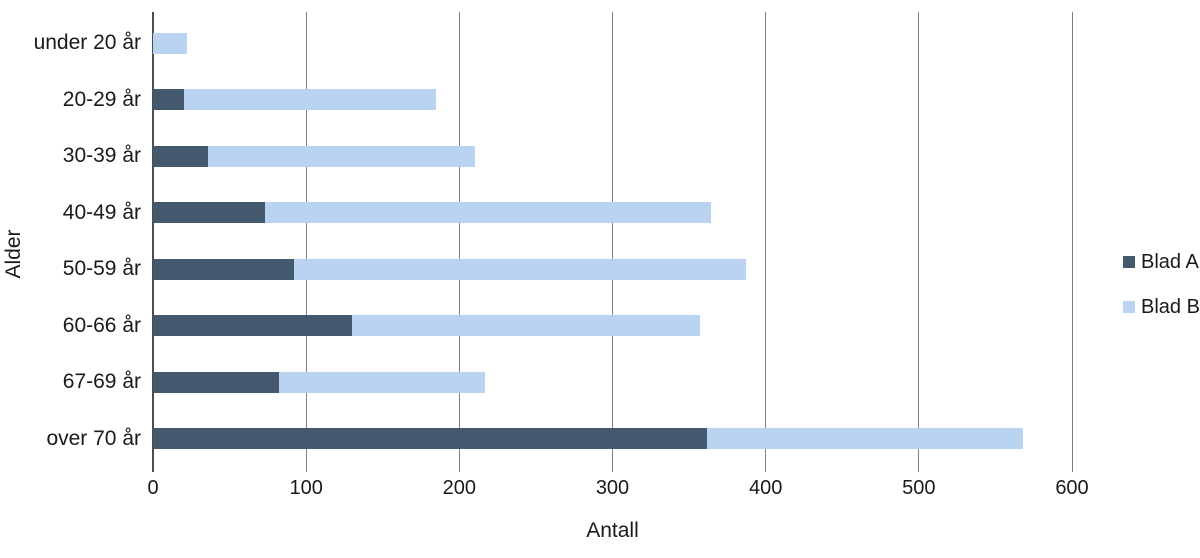 The width and height of the screenshot is (1200, 558). Describe the element at coordinates (459, 488) in the screenshot. I see `x-tick-label-200: 200` at that location.